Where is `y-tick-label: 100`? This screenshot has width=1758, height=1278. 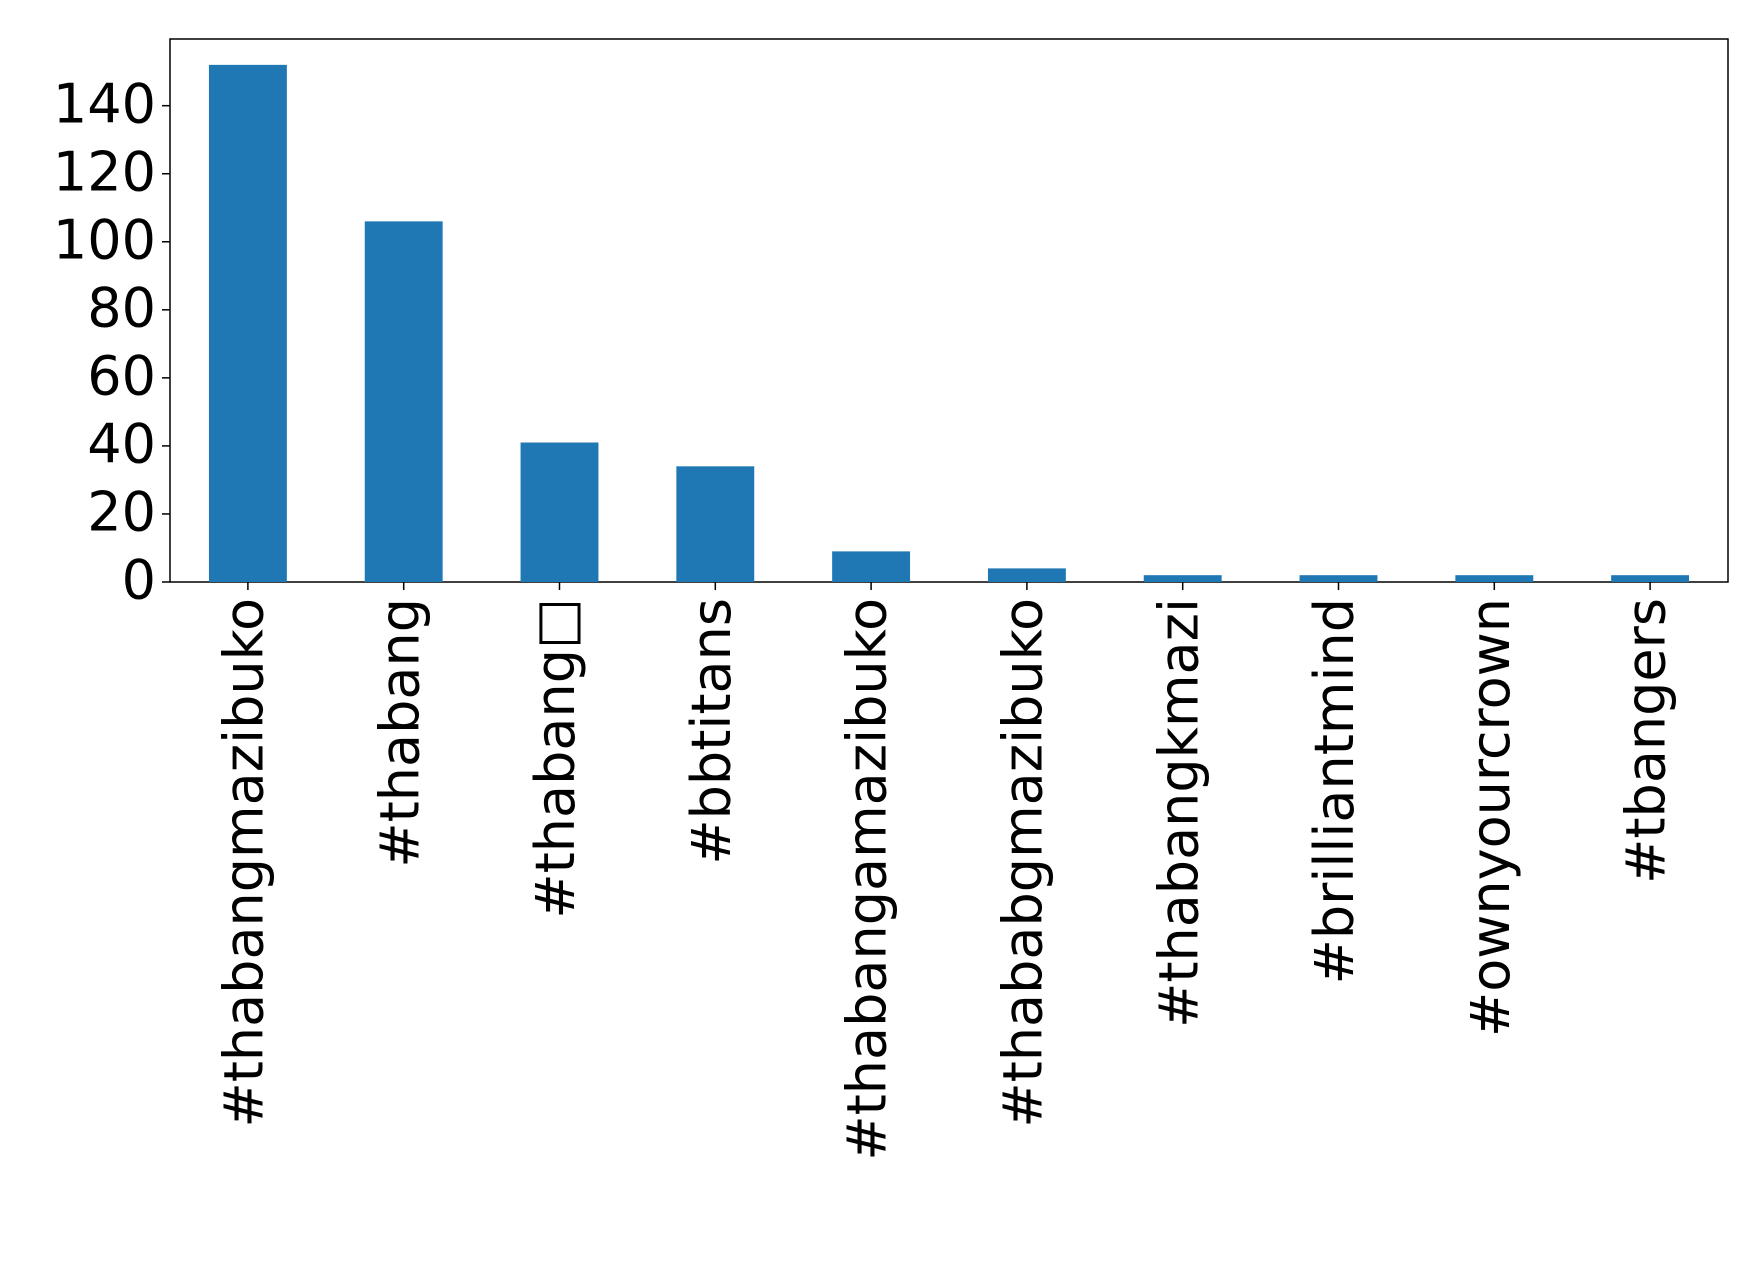
y-tick-label: 100 is located at coordinates (104, 239).